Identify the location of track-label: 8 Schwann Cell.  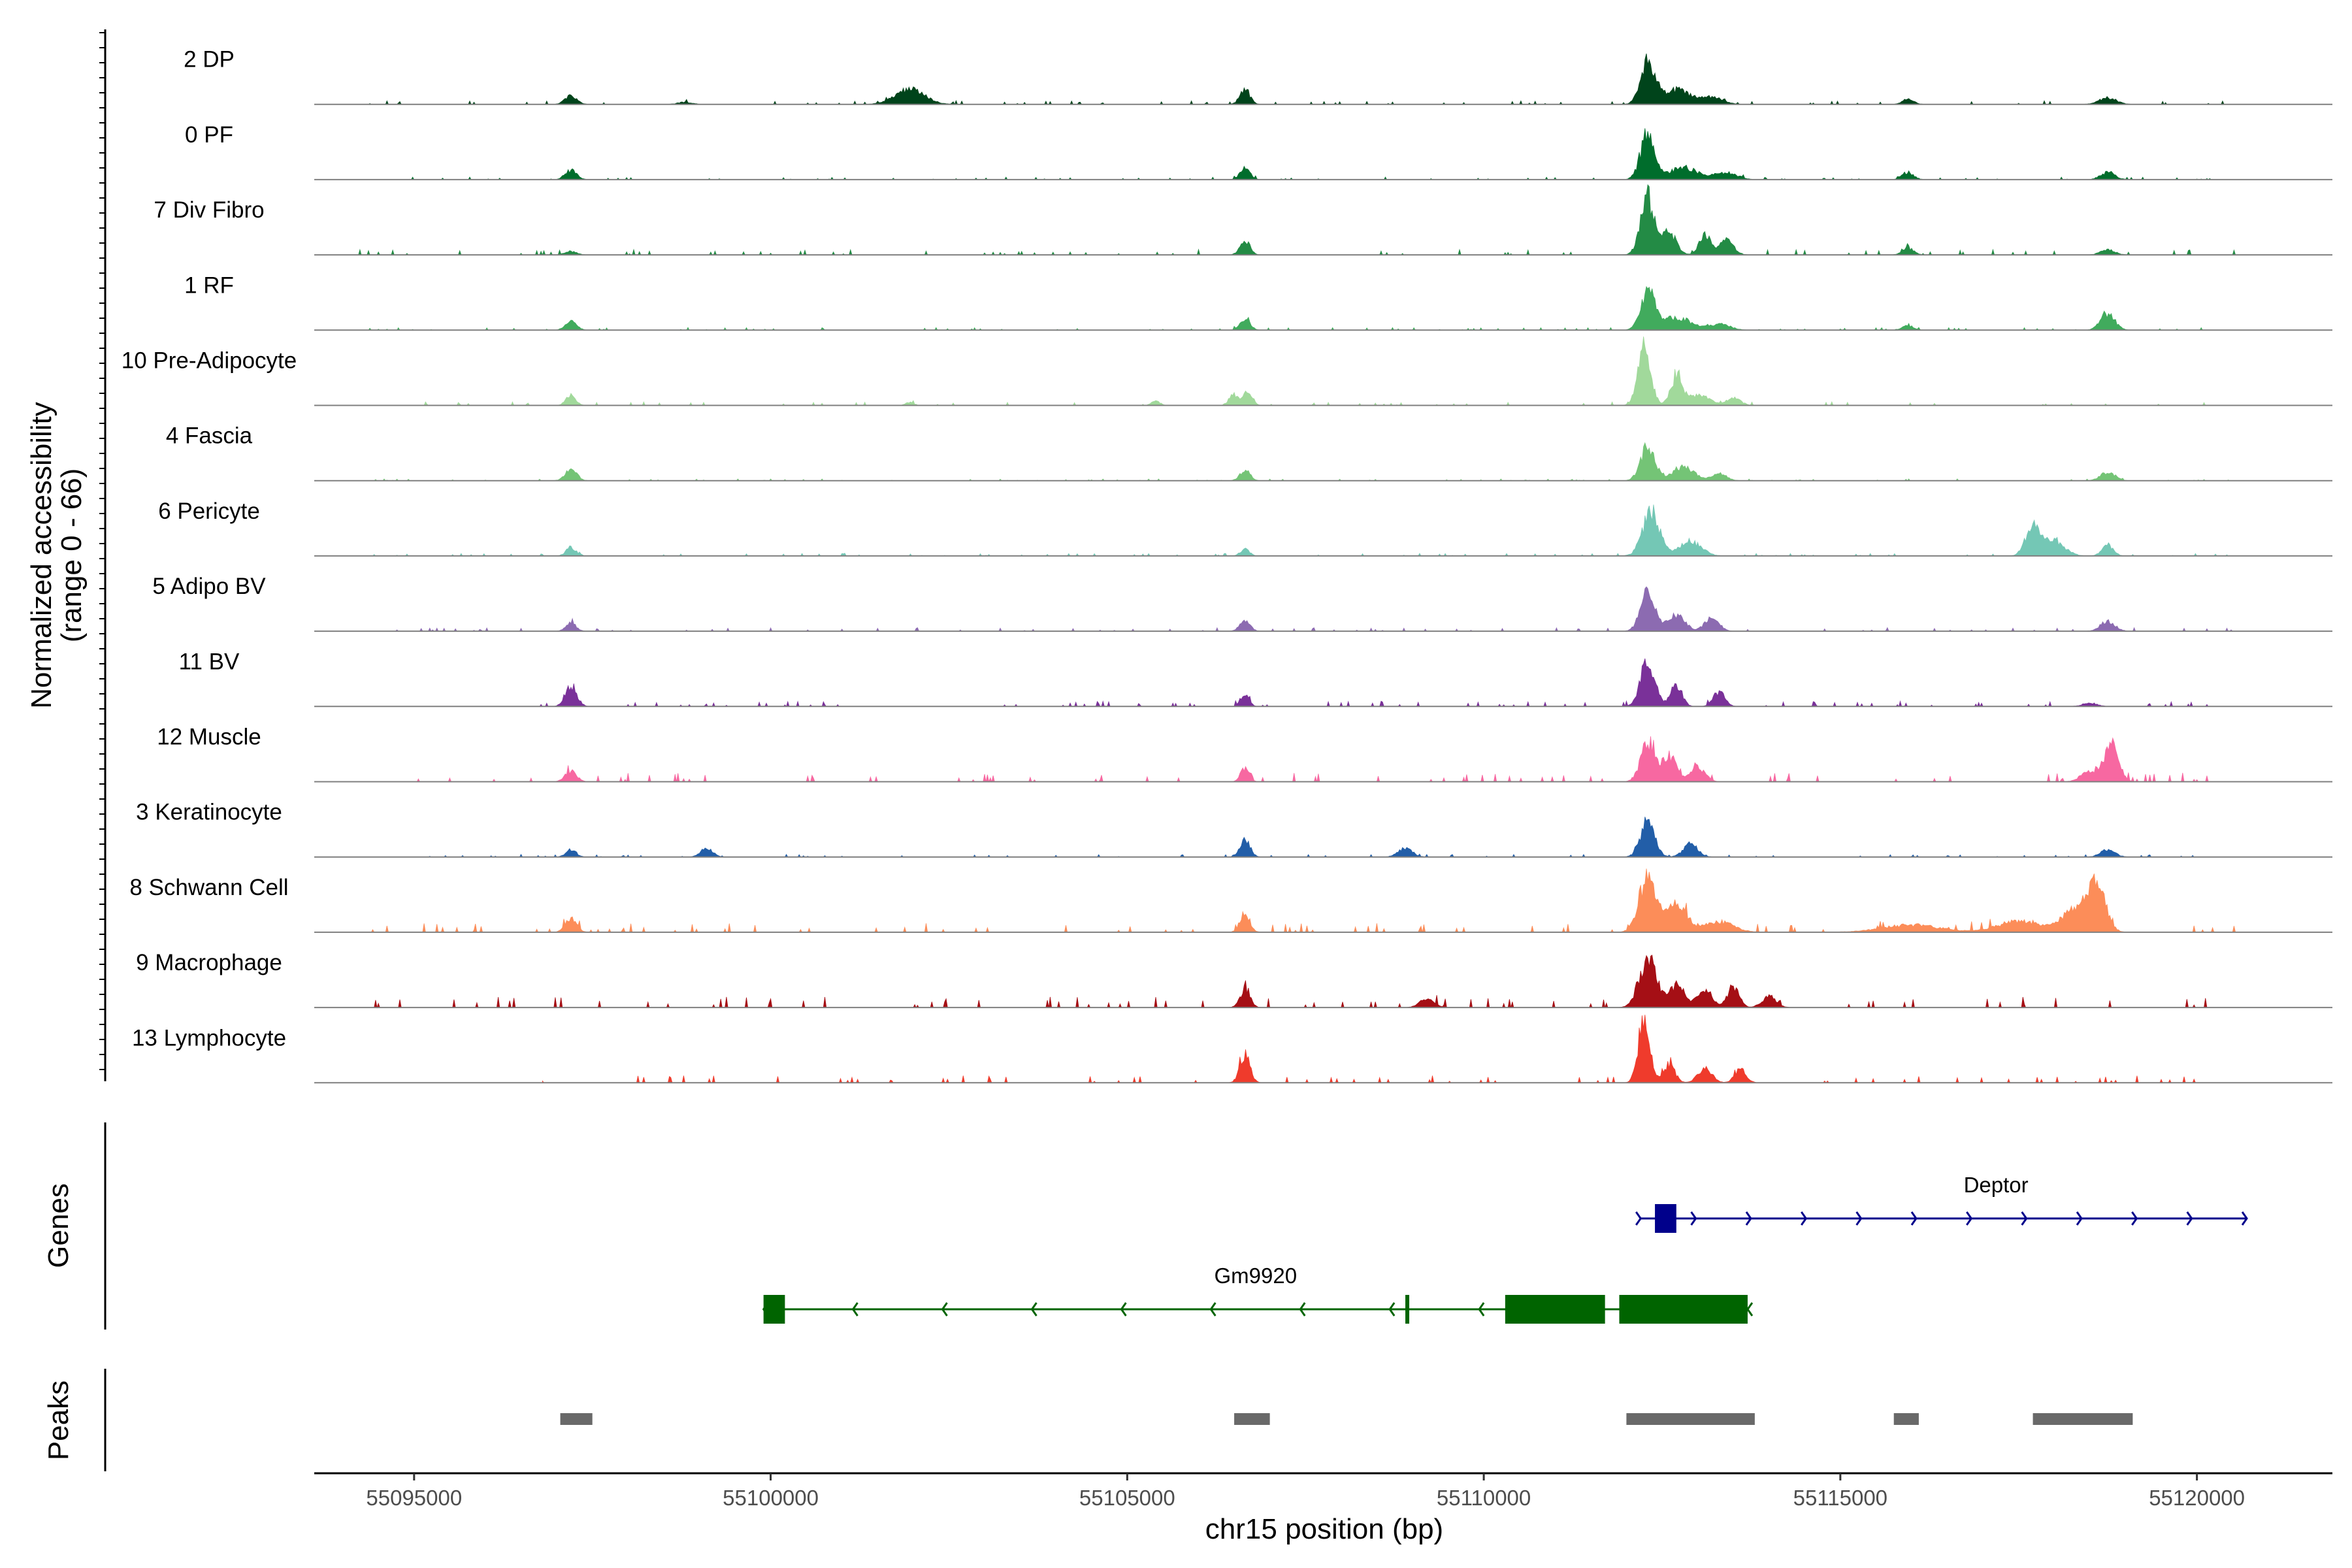
(208, 887).